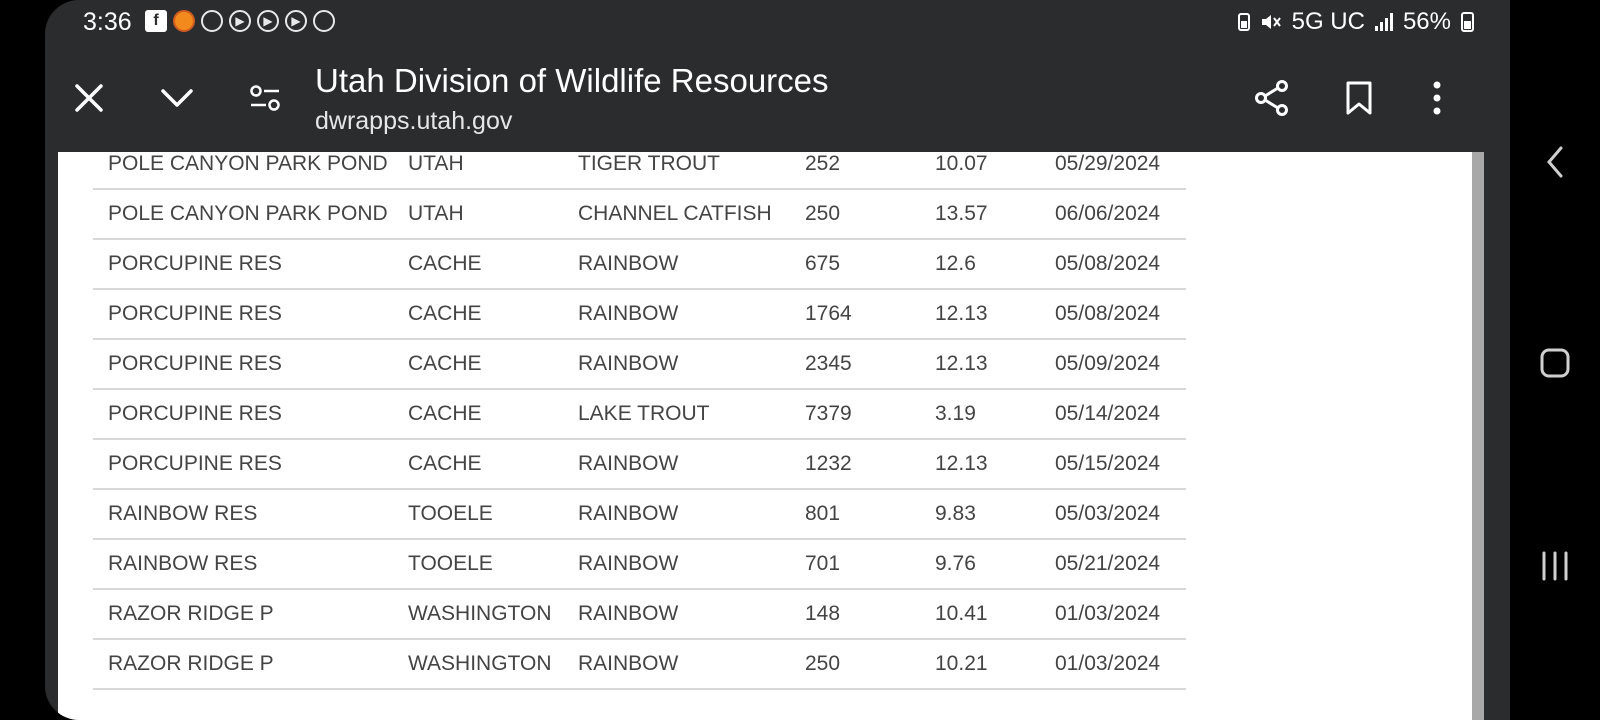 This screenshot has height=720, width=1600. What do you see at coordinates (156, 21) in the screenshot?
I see `facebook-icon: f` at bounding box center [156, 21].